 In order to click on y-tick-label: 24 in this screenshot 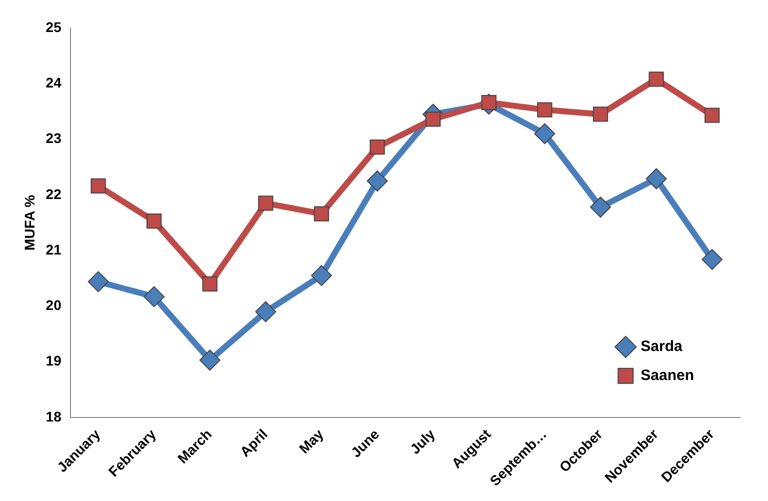, I will do `click(54, 82)`.